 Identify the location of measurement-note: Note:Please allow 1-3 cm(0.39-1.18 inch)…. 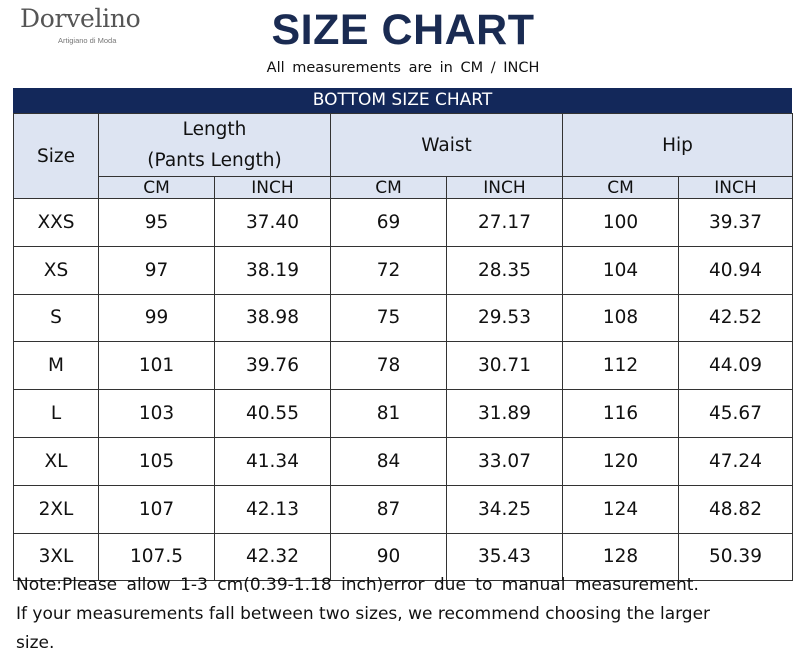
(406, 614).